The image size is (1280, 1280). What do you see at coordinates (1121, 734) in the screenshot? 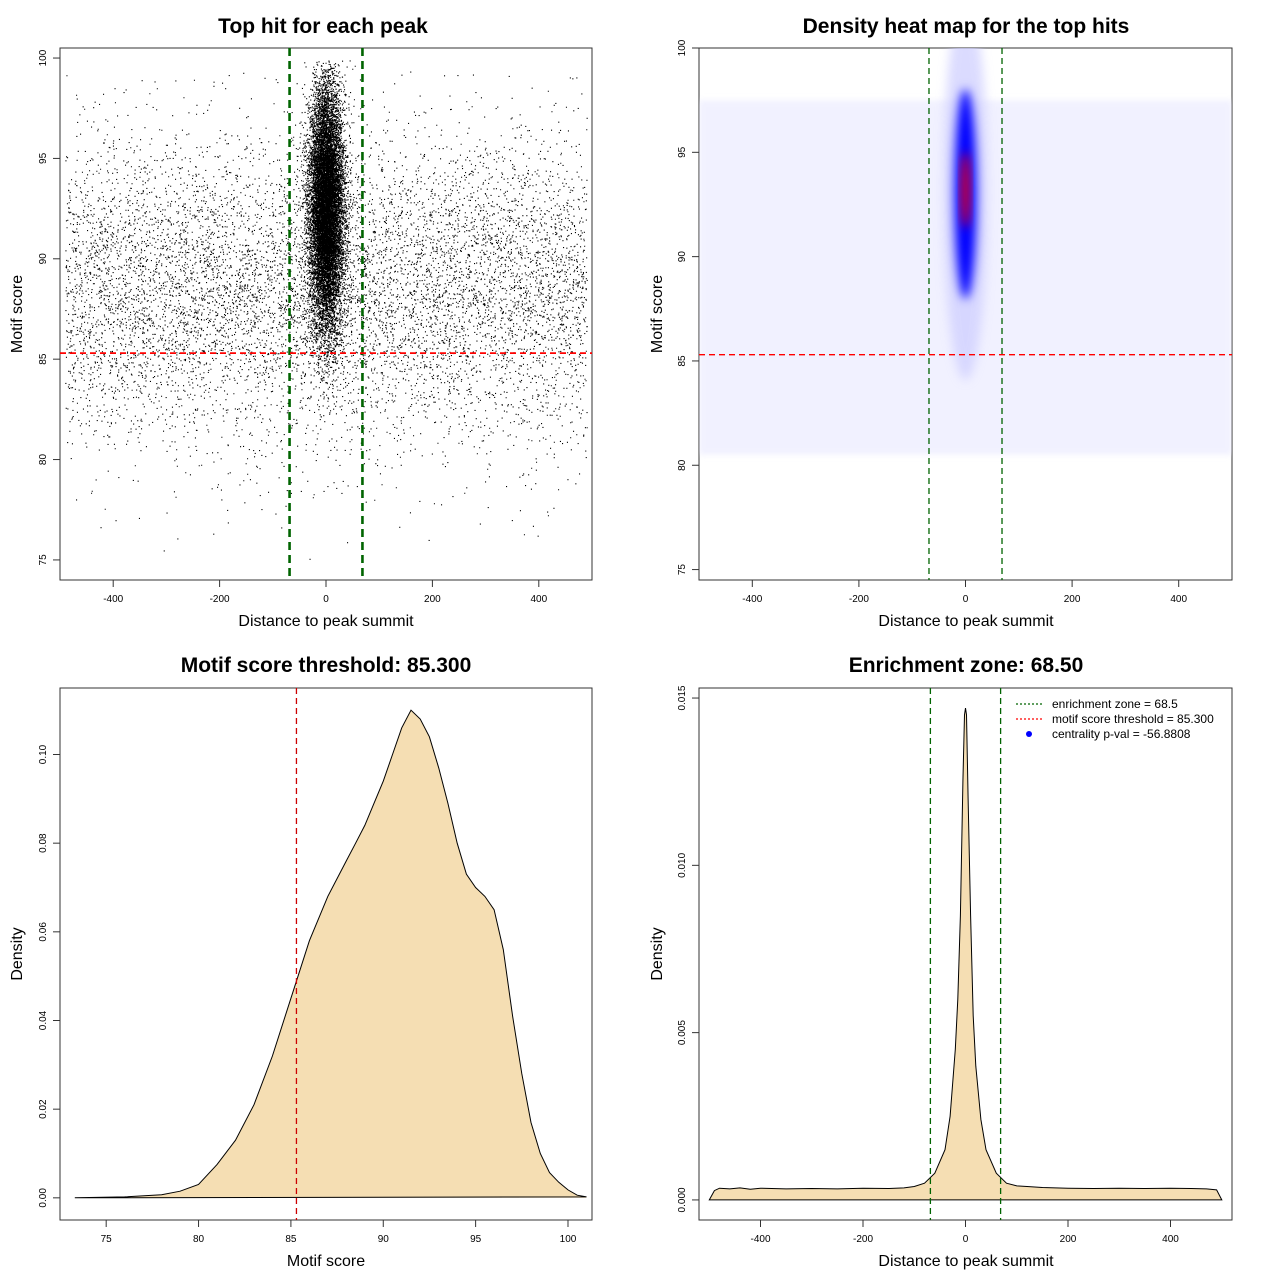
I see `legend-label-centrality: centrality p-val = -56.8808` at bounding box center [1121, 734].